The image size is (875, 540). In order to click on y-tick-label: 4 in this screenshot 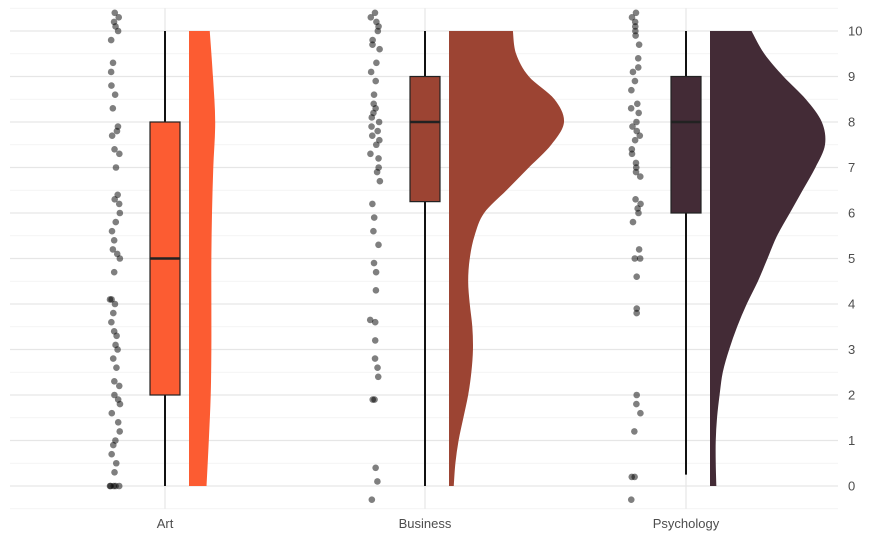, I will do `click(851, 304)`.